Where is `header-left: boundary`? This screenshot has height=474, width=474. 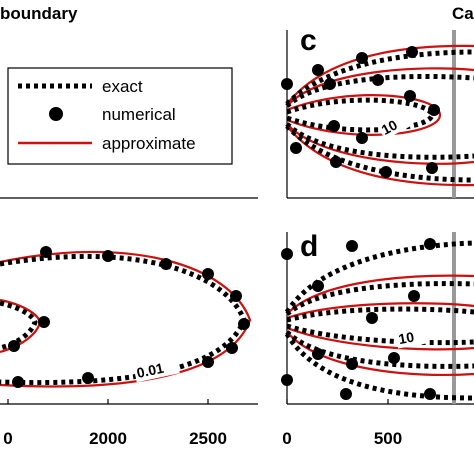 header-left: boundary is located at coordinates (39, 13).